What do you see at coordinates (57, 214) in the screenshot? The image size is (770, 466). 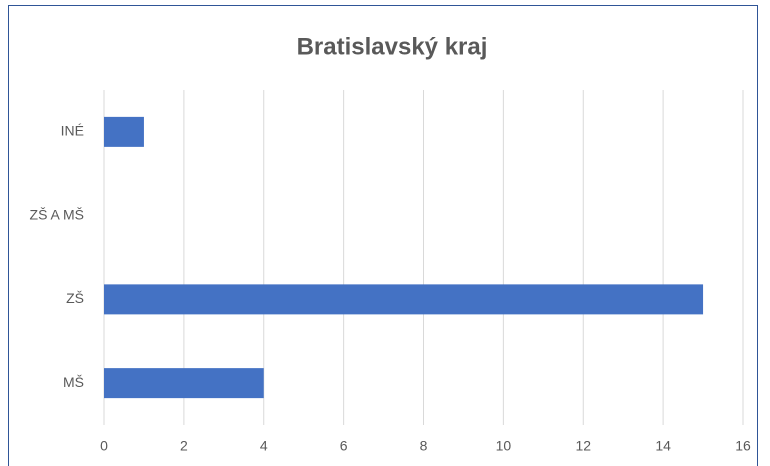 I see `y-tick-label: ZŠ A MŠ` at bounding box center [57, 214].